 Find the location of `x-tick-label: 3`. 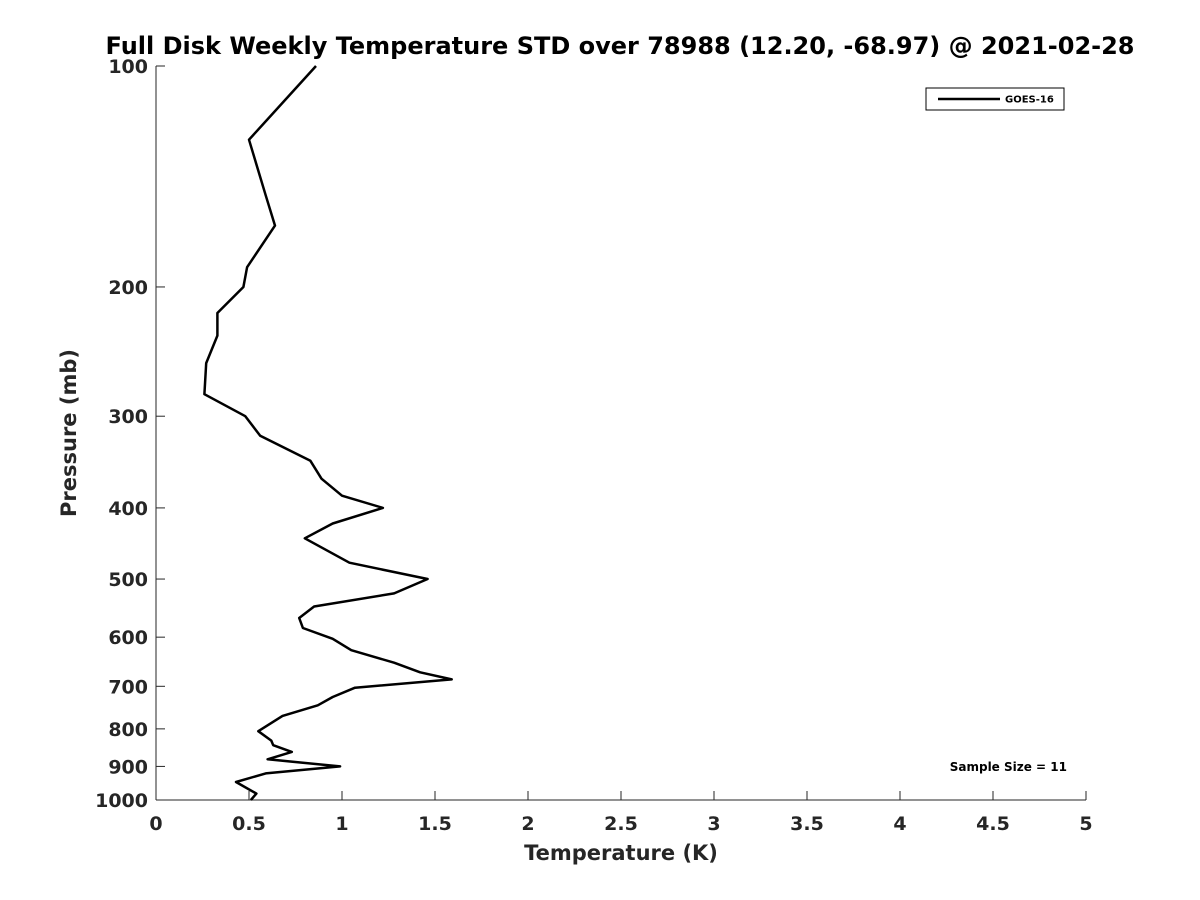

x-tick-label: 3 is located at coordinates (713, 824).